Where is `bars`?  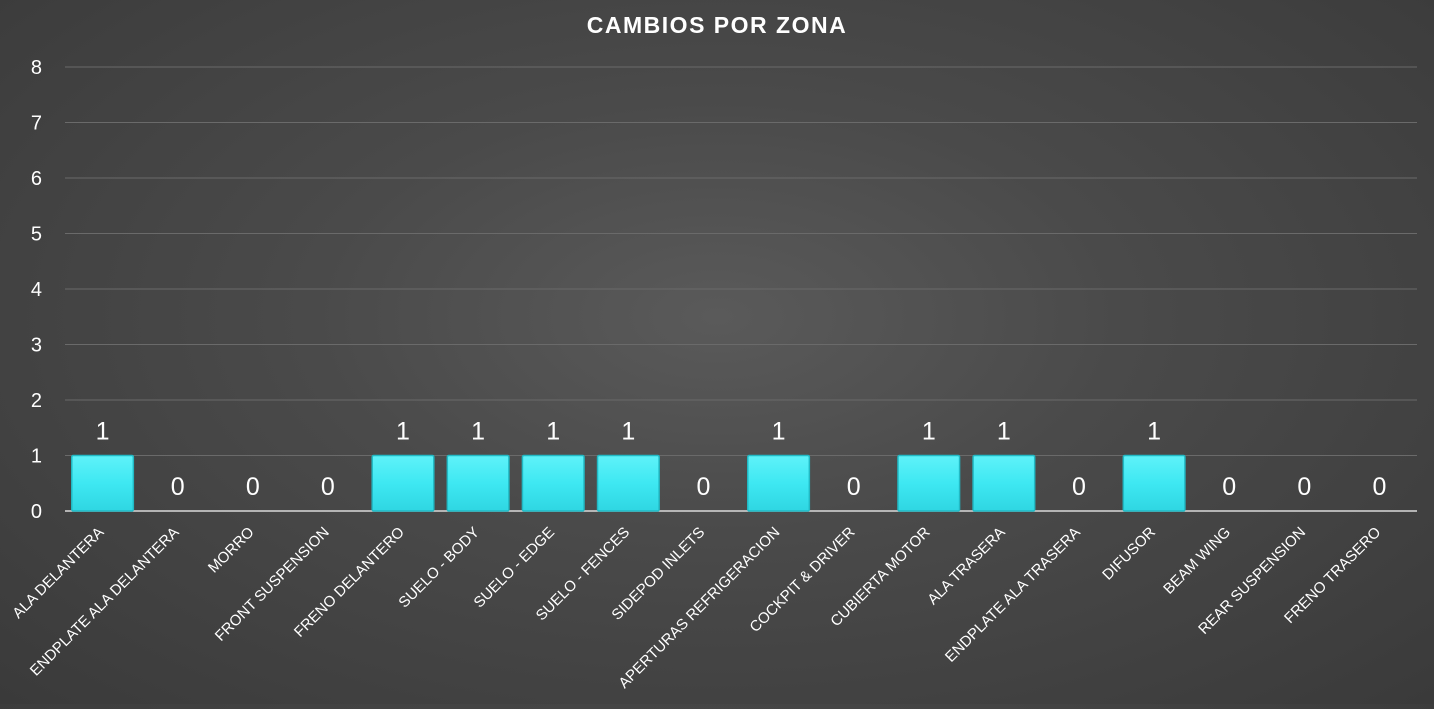
bars is located at coordinates (628, 483).